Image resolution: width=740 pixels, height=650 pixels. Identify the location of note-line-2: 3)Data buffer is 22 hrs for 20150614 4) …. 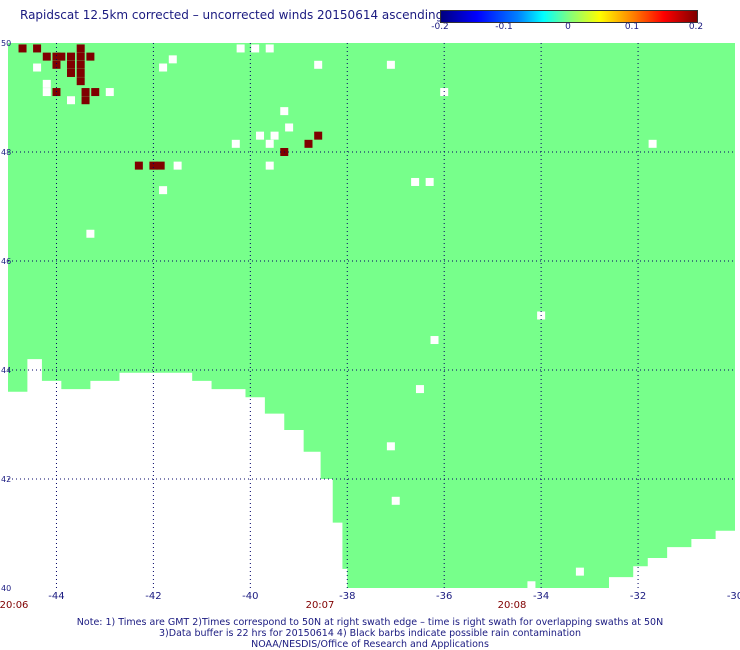
(370, 633).